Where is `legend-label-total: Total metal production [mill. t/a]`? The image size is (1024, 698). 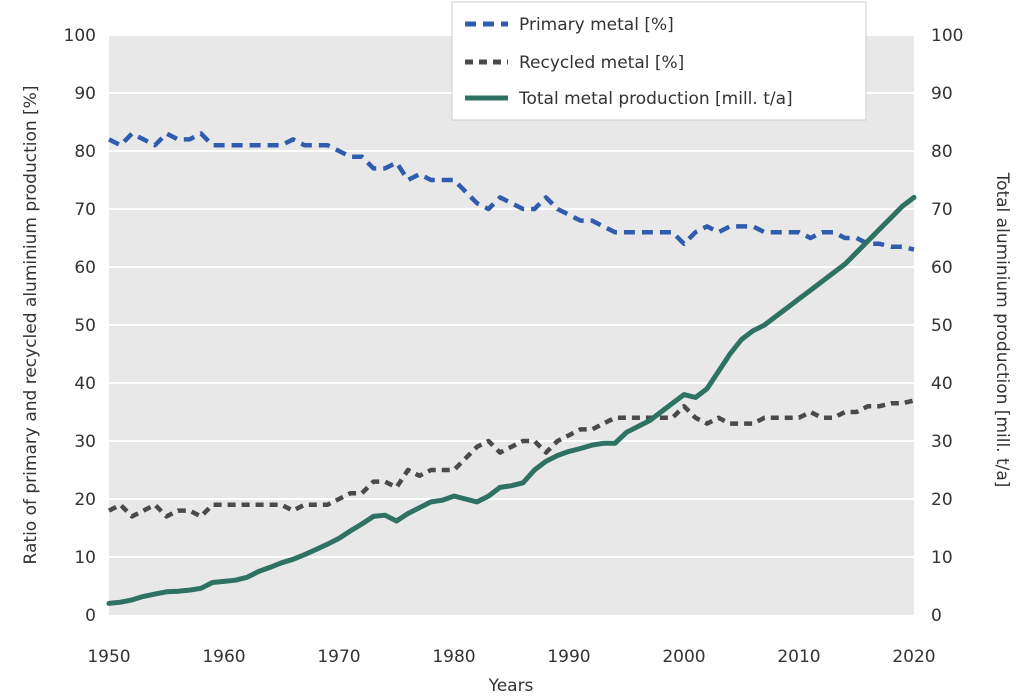 legend-label-total: Total metal production [mill. t/a] is located at coordinates (655, 99).